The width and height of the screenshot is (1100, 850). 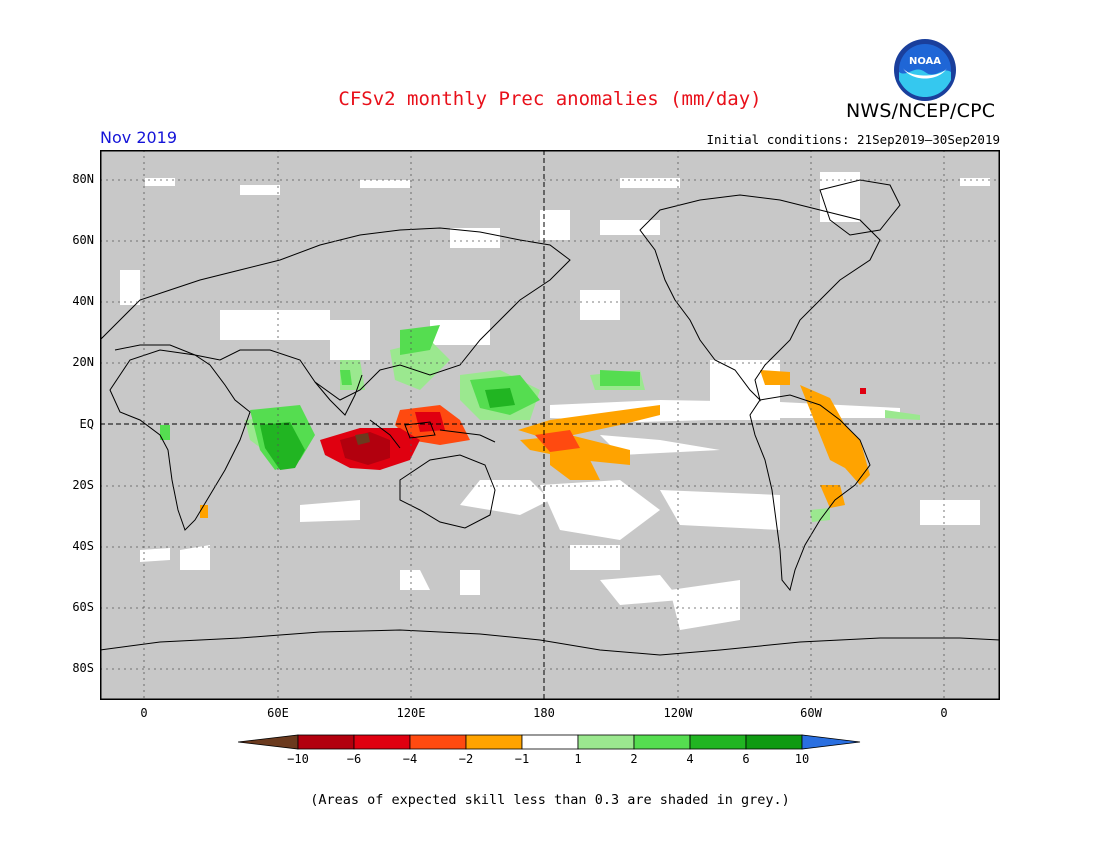 What do you see at coordinates (83, 362) in the screenshot?
I see `lat-label-20n: 20N` at bounding box center [83, 362].